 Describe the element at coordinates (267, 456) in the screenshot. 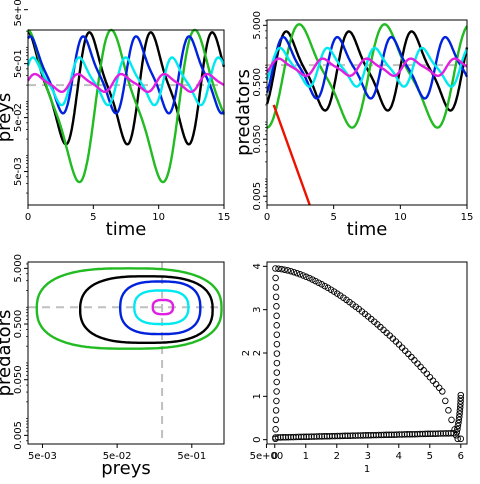

I see `x-tick-label: 5e+00` at that location.